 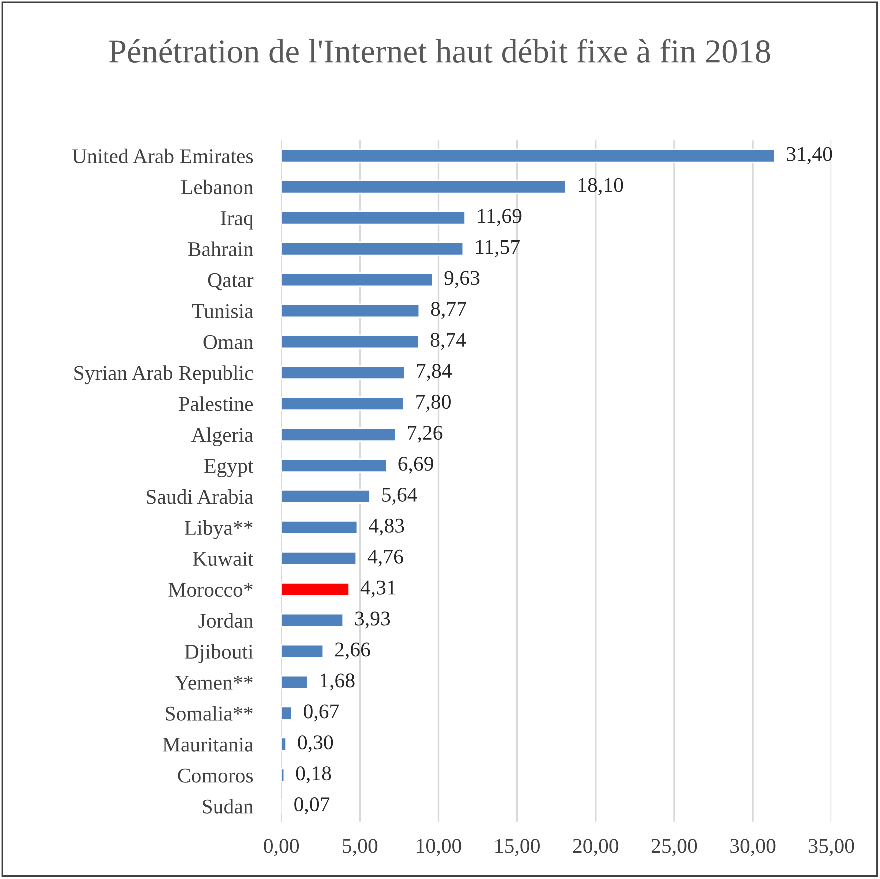 I want to click on data-label: 2,66, so click(x=352, y=651).